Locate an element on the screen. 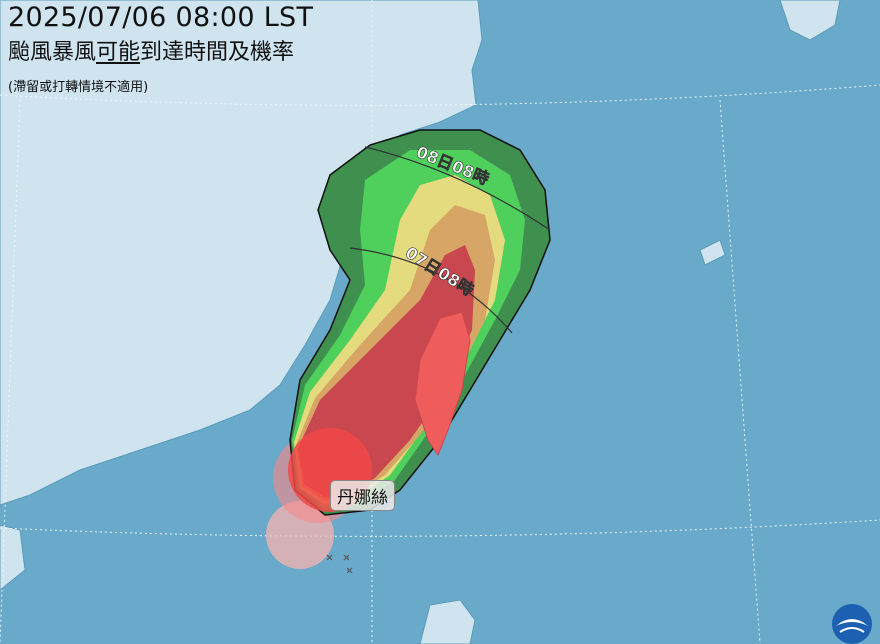  title-part: 到達時間及機率 is located at coordinates (217, 52).